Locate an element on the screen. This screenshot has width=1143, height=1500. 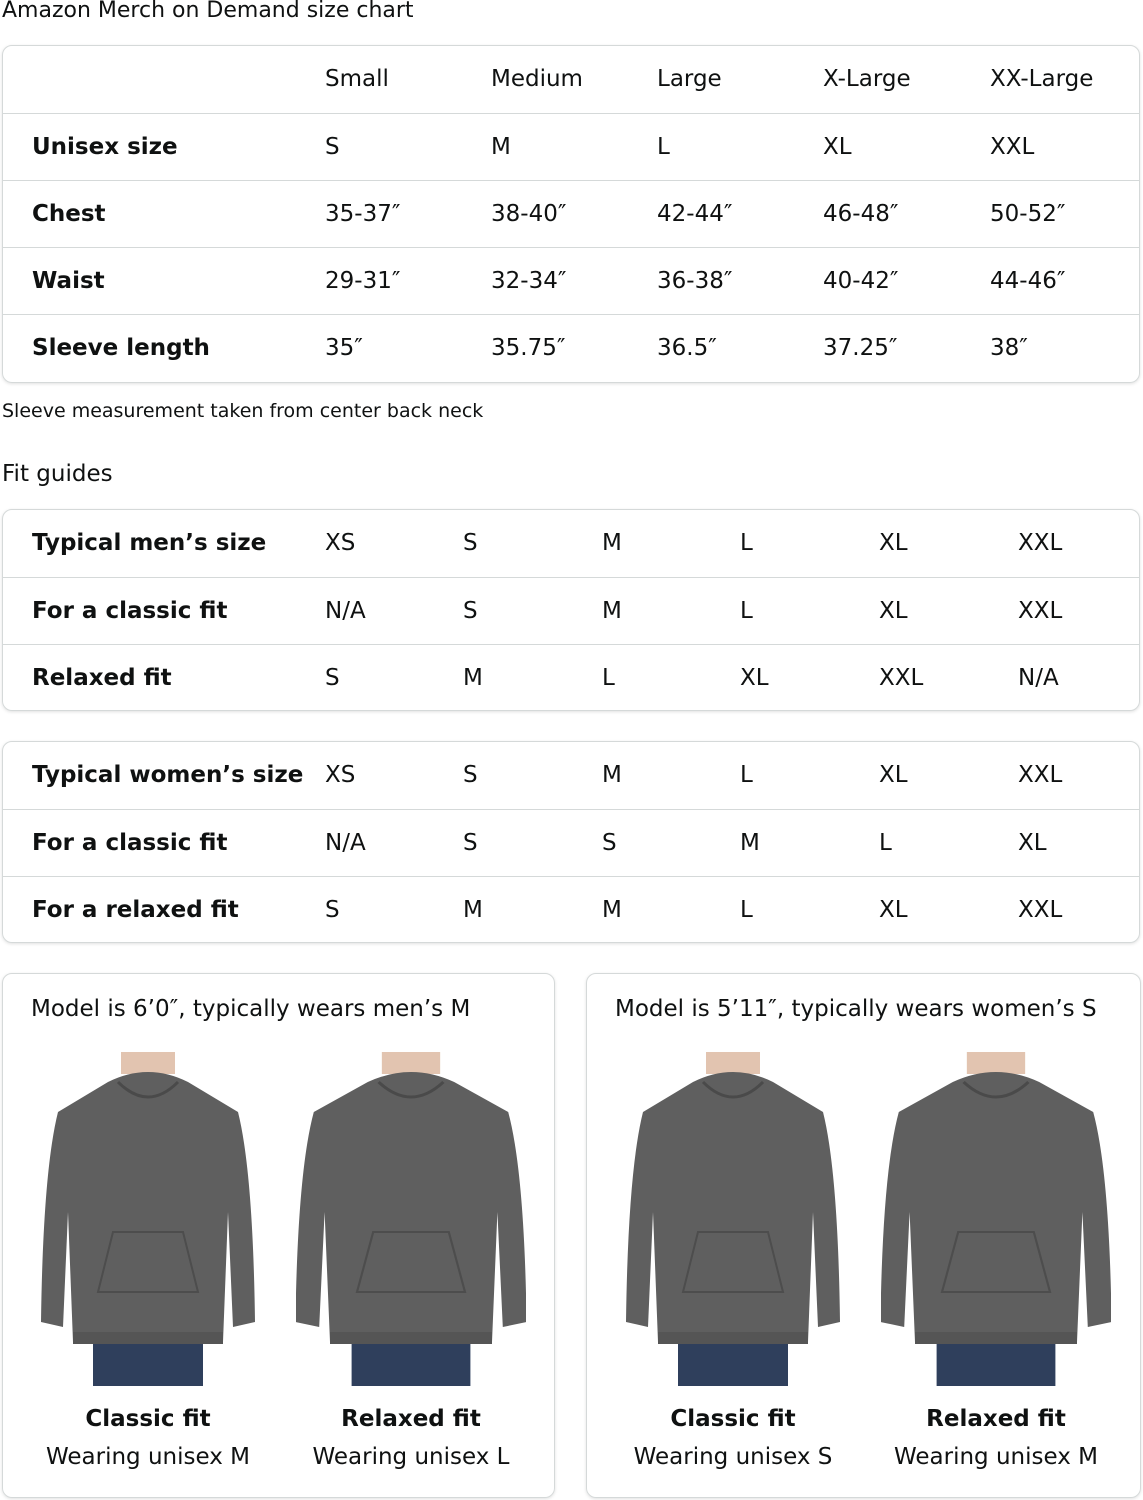
table-cell: 42-44″ is located at coordinates (695, 214).